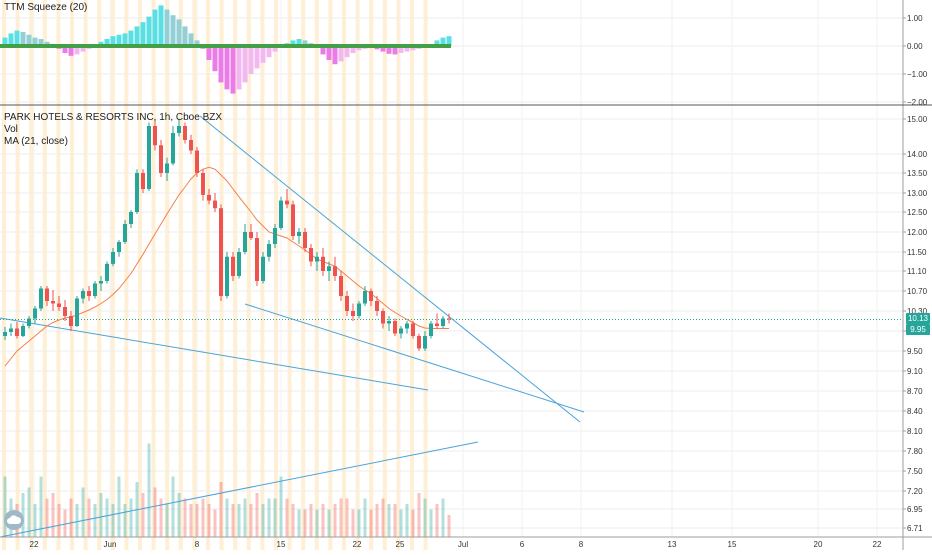 This screenshot has height=555, width=932. What do you see at coordinates (917, 173) in the screenshot?
I see `price-tick-label: 13.50` at bounding box center [917, 173].